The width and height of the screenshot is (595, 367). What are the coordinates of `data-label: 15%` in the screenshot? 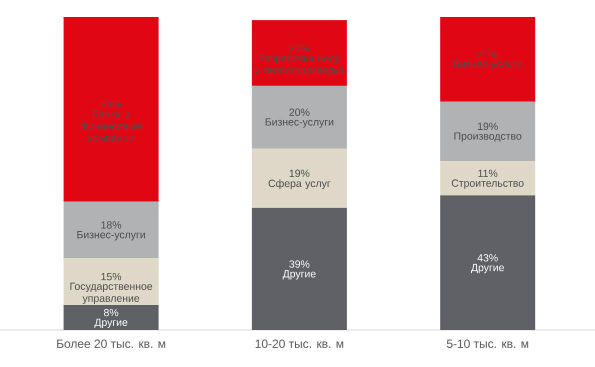 It's located at (111, 276).